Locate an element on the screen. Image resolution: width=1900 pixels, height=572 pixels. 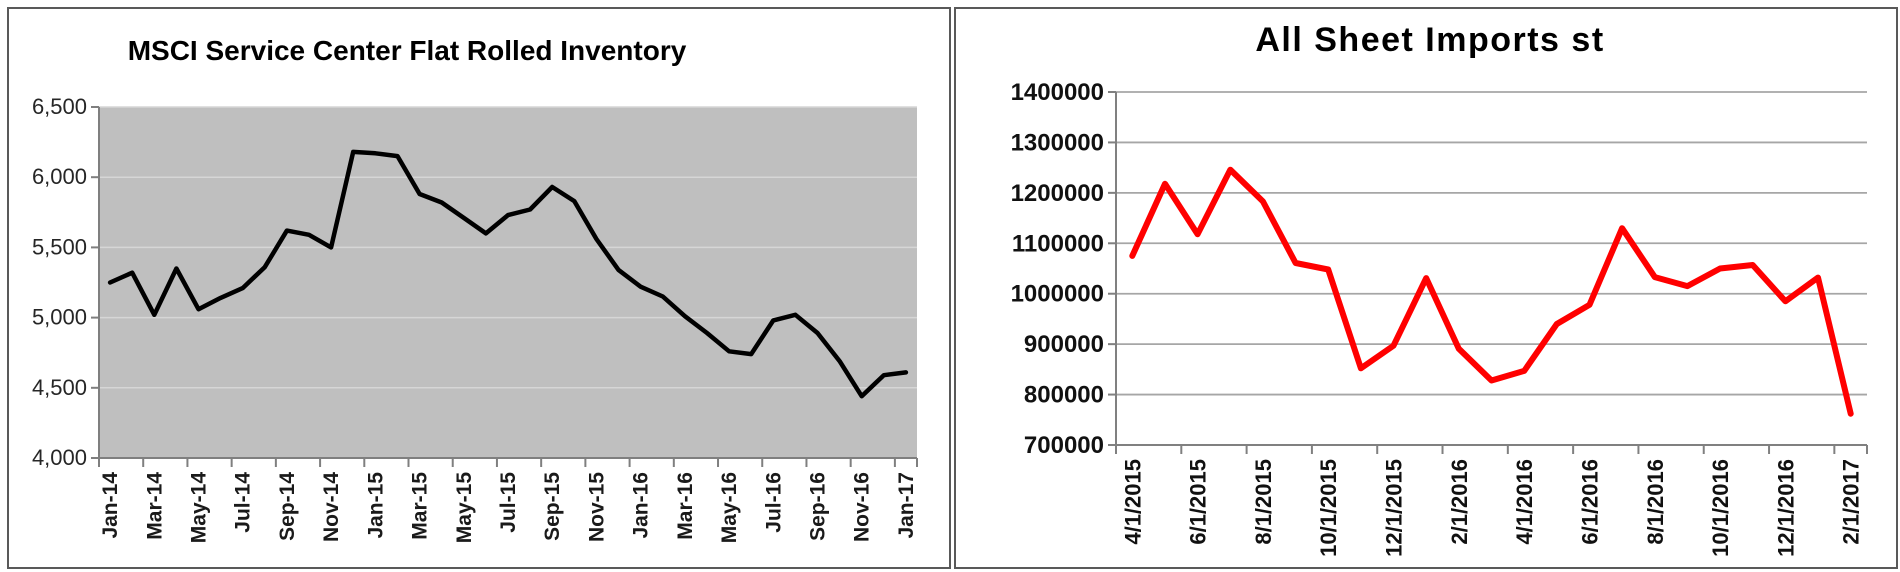
x-tick-label: 2/1/2016 is located at coordinates (1459, 502).